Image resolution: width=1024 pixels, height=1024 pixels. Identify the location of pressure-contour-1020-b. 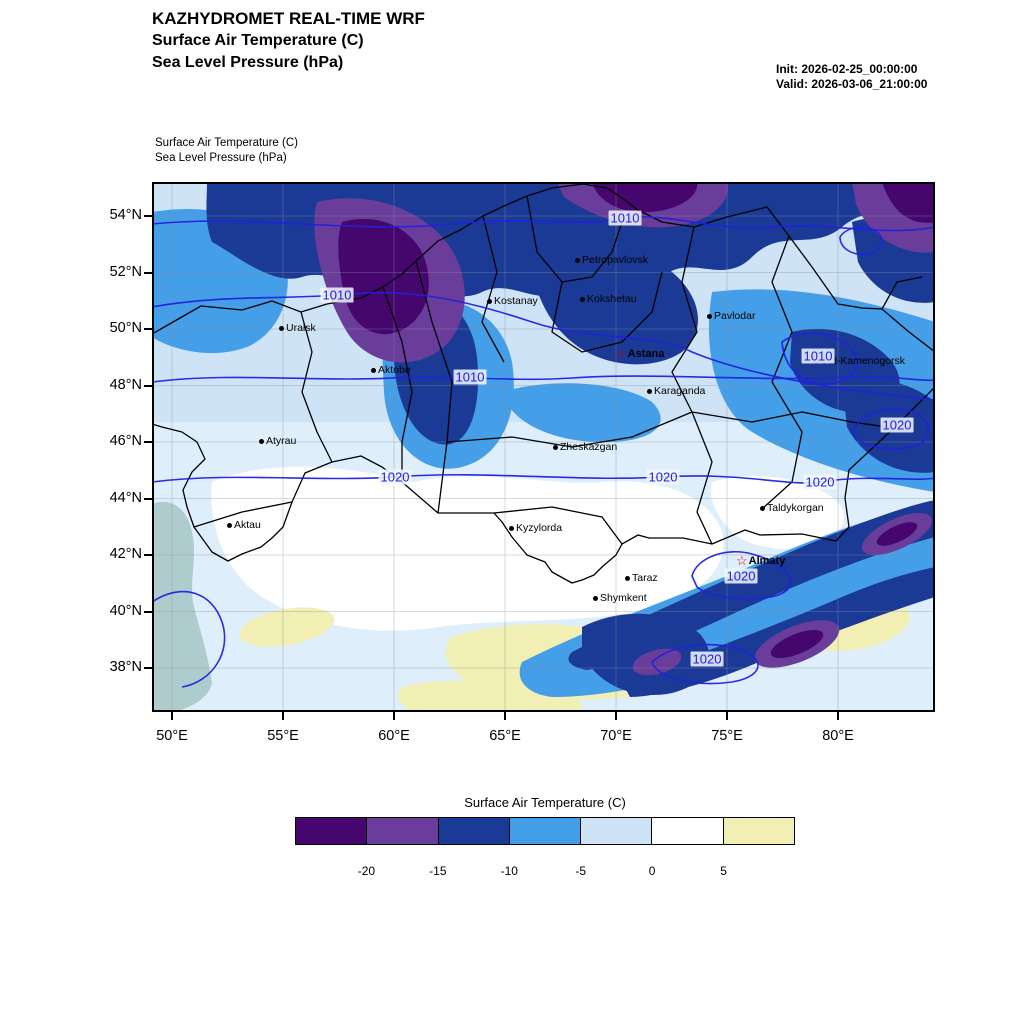
(741, 575).